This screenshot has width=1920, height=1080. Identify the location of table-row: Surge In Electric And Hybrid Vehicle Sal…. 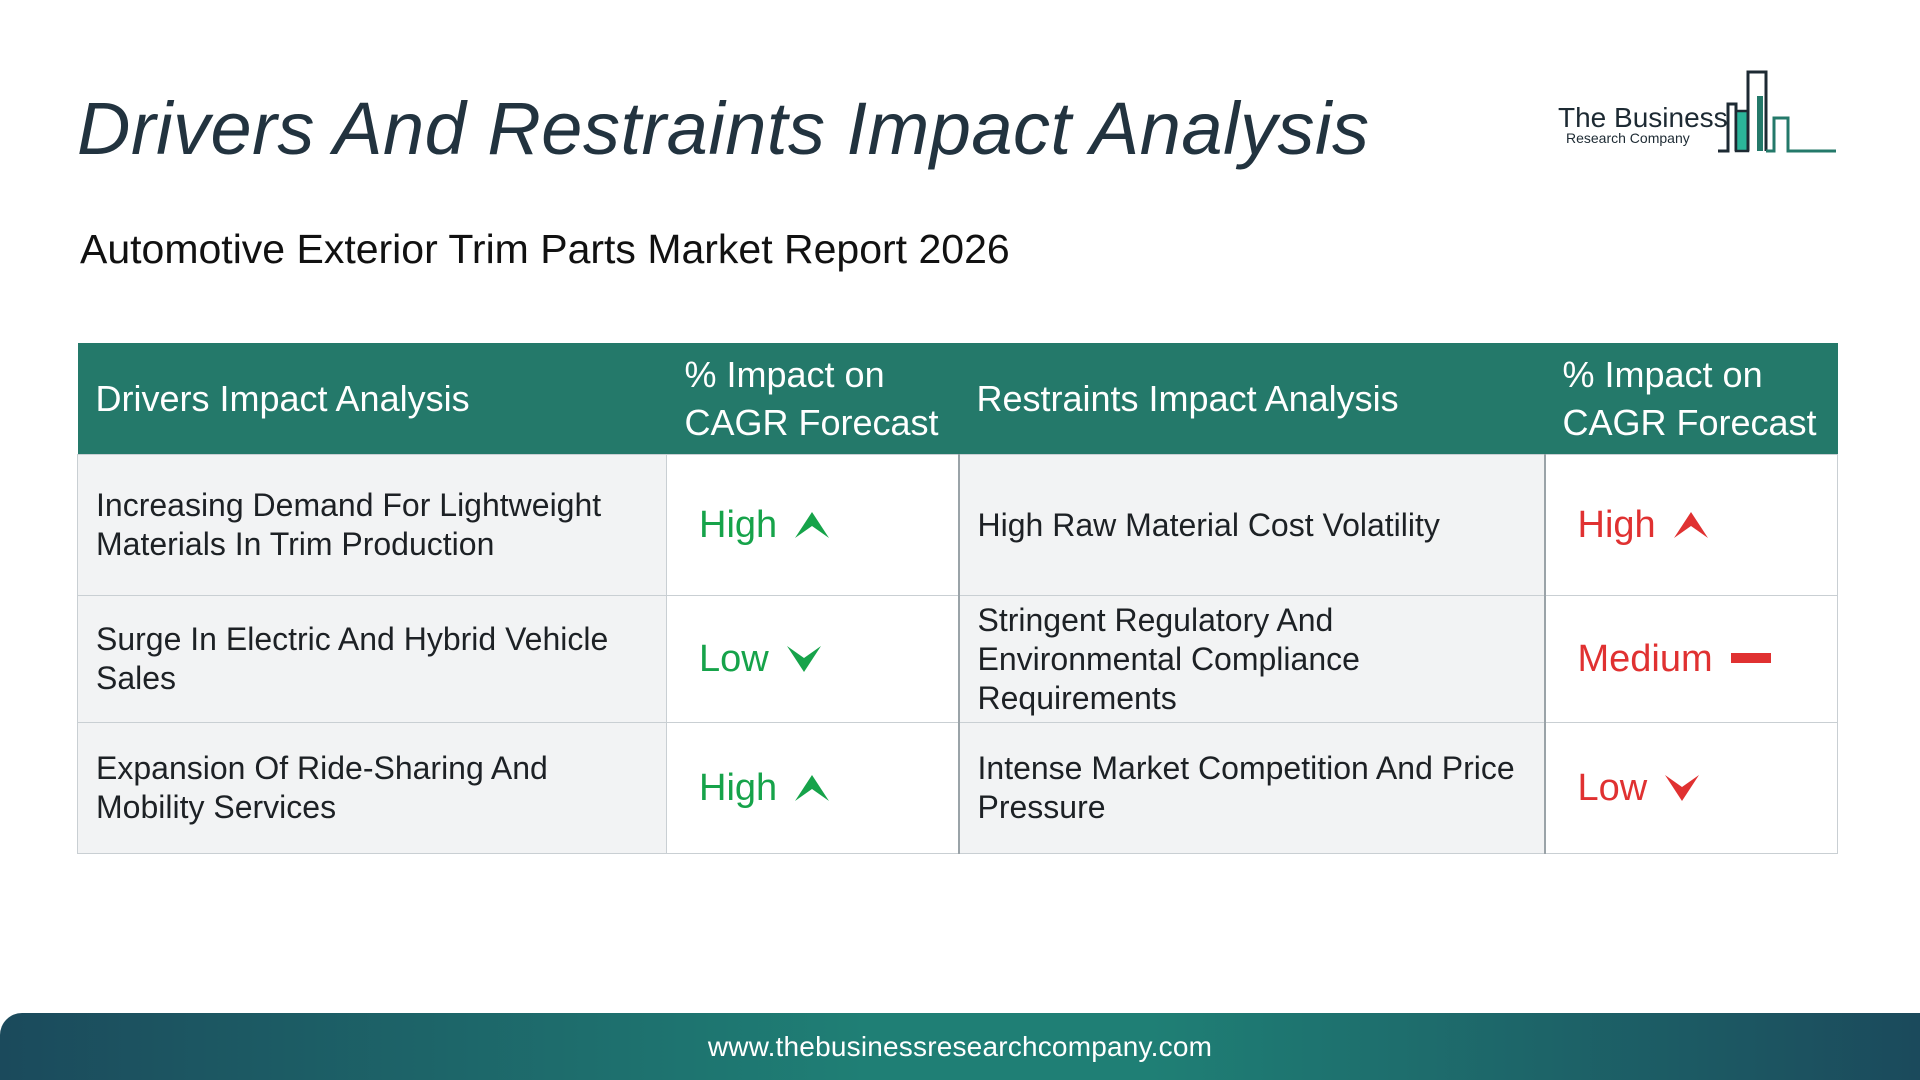
(957, 659).